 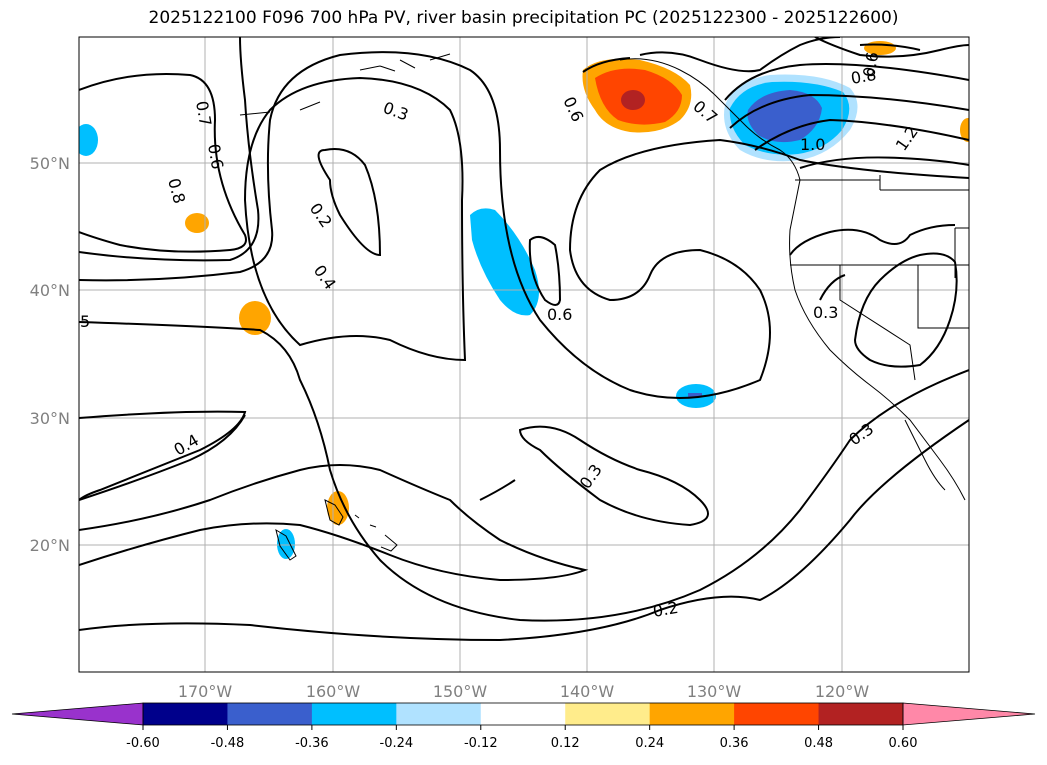 I want to click on contour-label: 5, so click(x=85, y=321).